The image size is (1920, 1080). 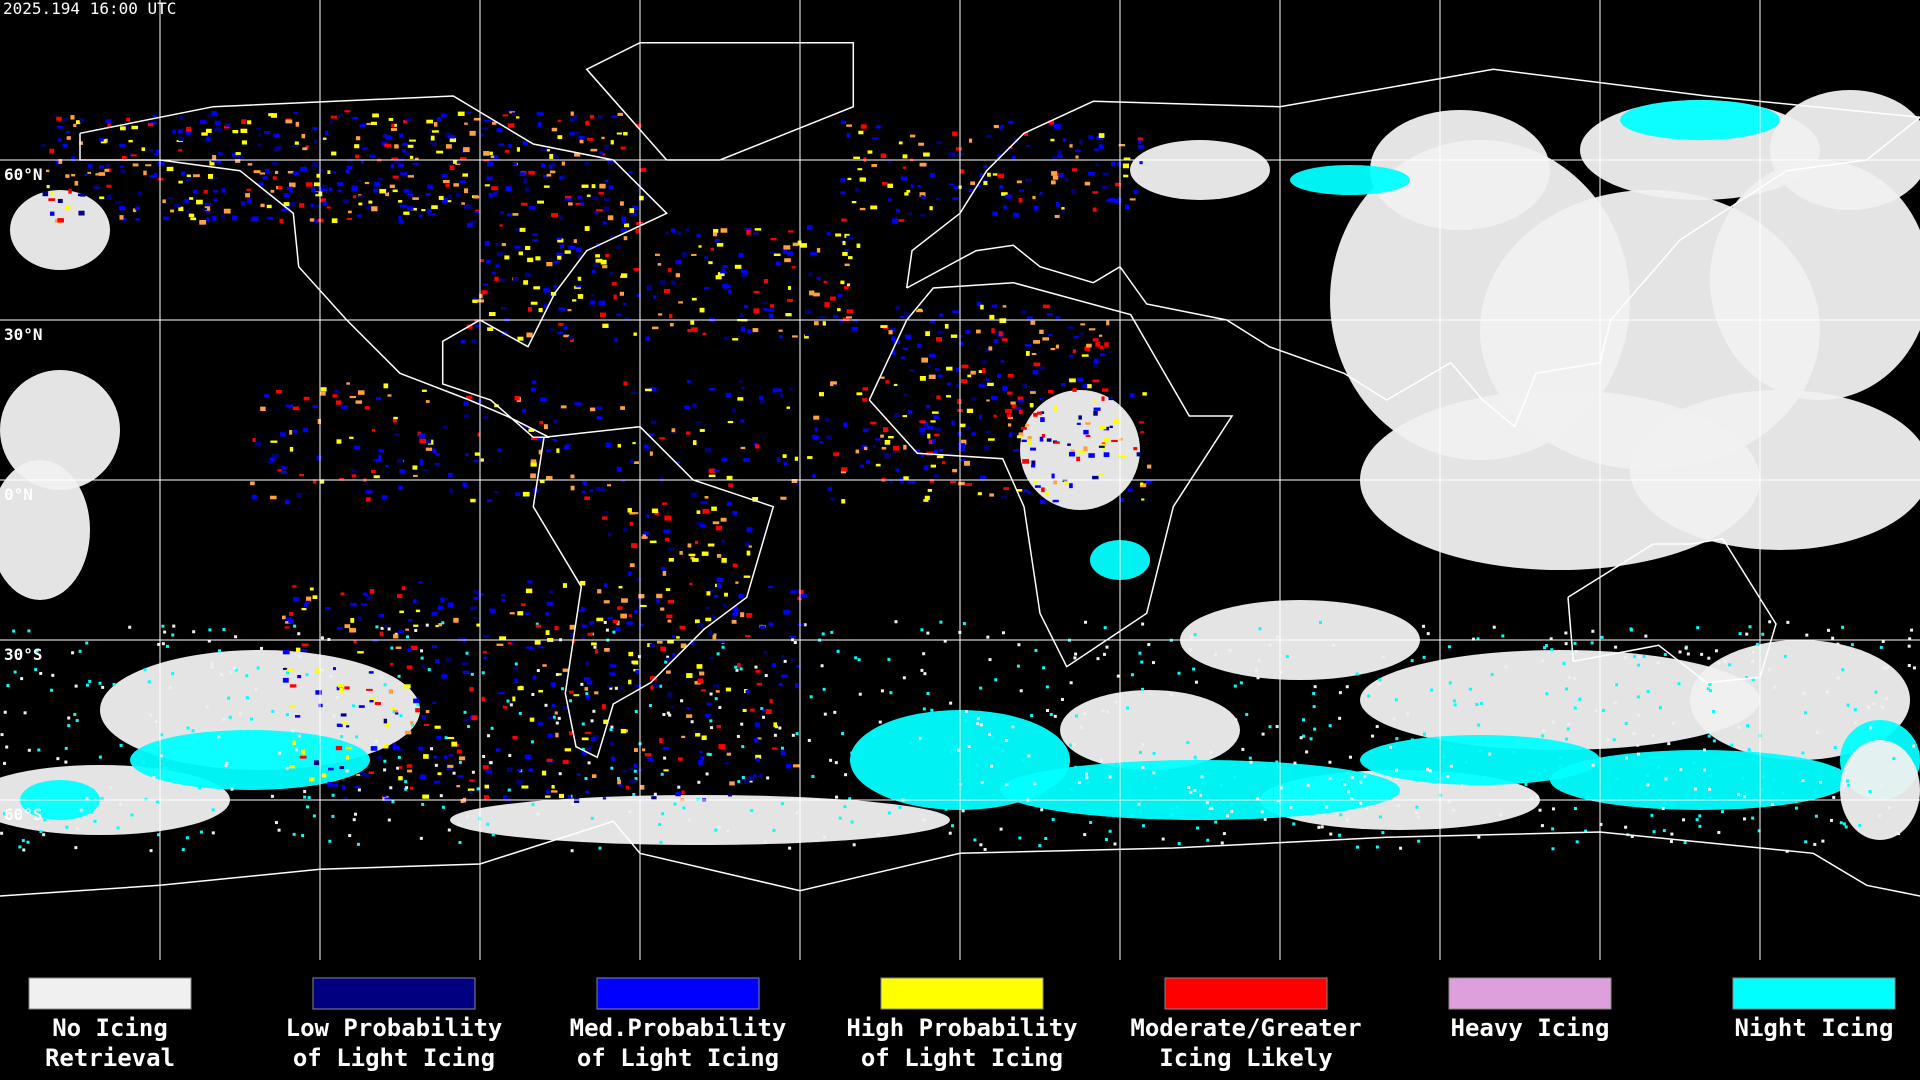 What do you see at coordinates (23, 174) in the screenshot?
I see `lat-label: 60°N` at bounding box center [23, 174].